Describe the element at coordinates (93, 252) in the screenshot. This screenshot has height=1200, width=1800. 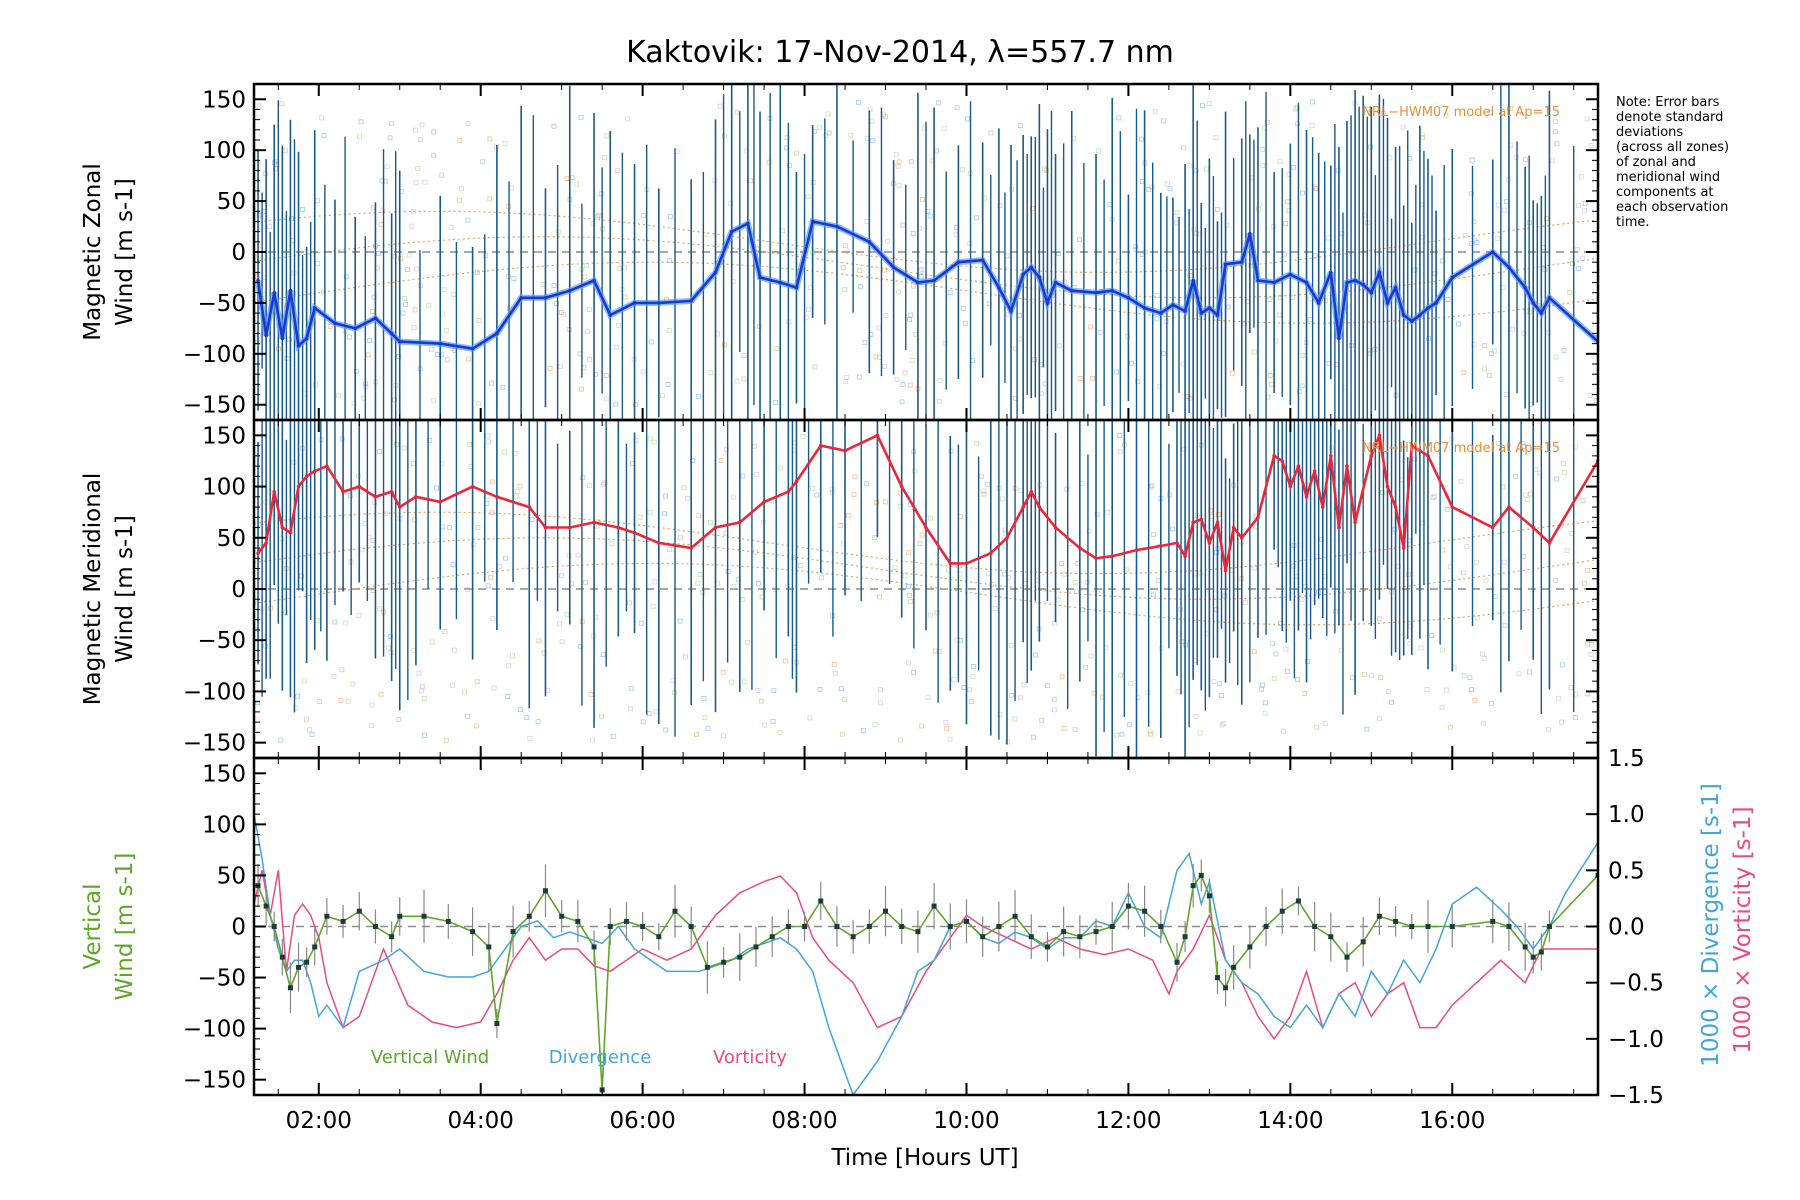
I see `y-axis-label-line1: Magnetic Zonal` at that location.